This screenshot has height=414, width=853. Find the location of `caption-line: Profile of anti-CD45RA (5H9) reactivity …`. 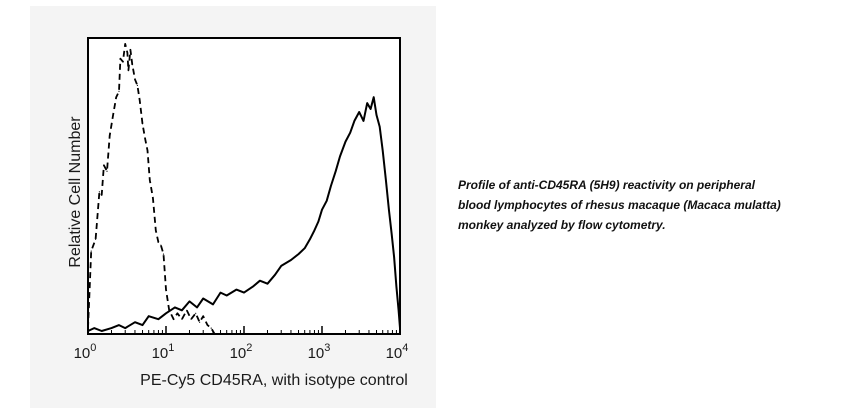

caption-line: Profile of anti-CD45RA (5H9) reactivity … is located at coordinates (606, 185).